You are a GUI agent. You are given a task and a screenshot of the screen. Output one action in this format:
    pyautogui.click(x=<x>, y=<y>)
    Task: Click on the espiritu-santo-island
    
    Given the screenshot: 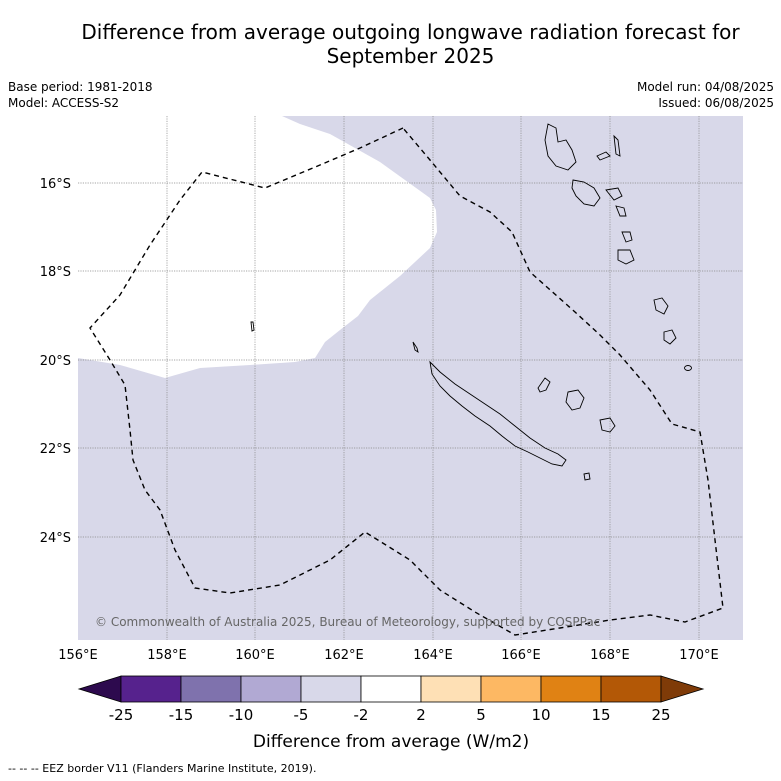 What is the action you would take?
    pyautogui.click(x=560, y=147)
    